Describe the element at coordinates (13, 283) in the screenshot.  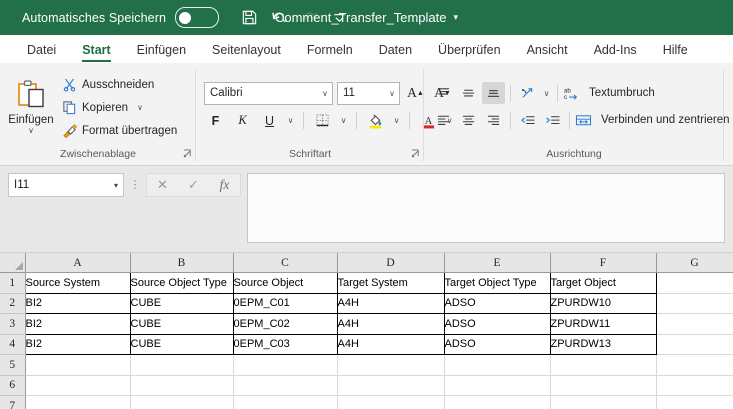
I see `row-header-1: 1` at that location.